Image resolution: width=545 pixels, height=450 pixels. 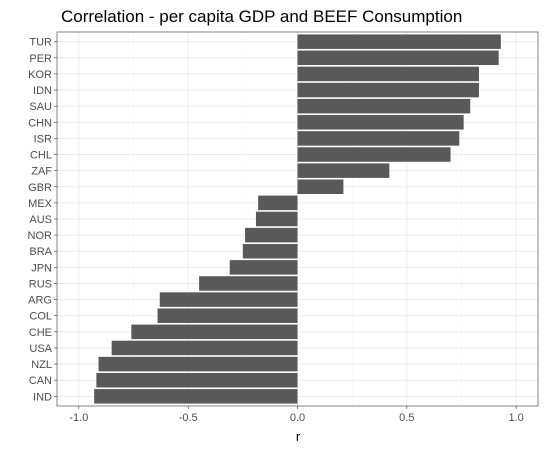 What do you see at coordinates (40, 75) in the screenshot?
I see `y-tick-label: KOR` at bounding box center [40, 75].